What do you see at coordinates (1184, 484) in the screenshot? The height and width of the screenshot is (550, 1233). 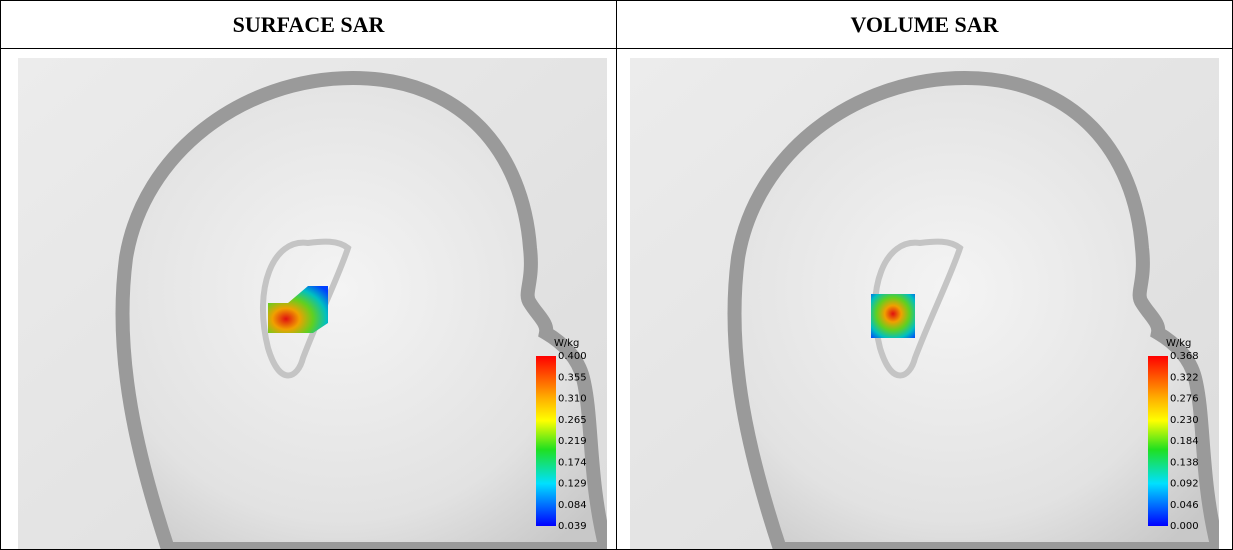 I see `scale-label: 0.092` at bounding box center [1184, 484].